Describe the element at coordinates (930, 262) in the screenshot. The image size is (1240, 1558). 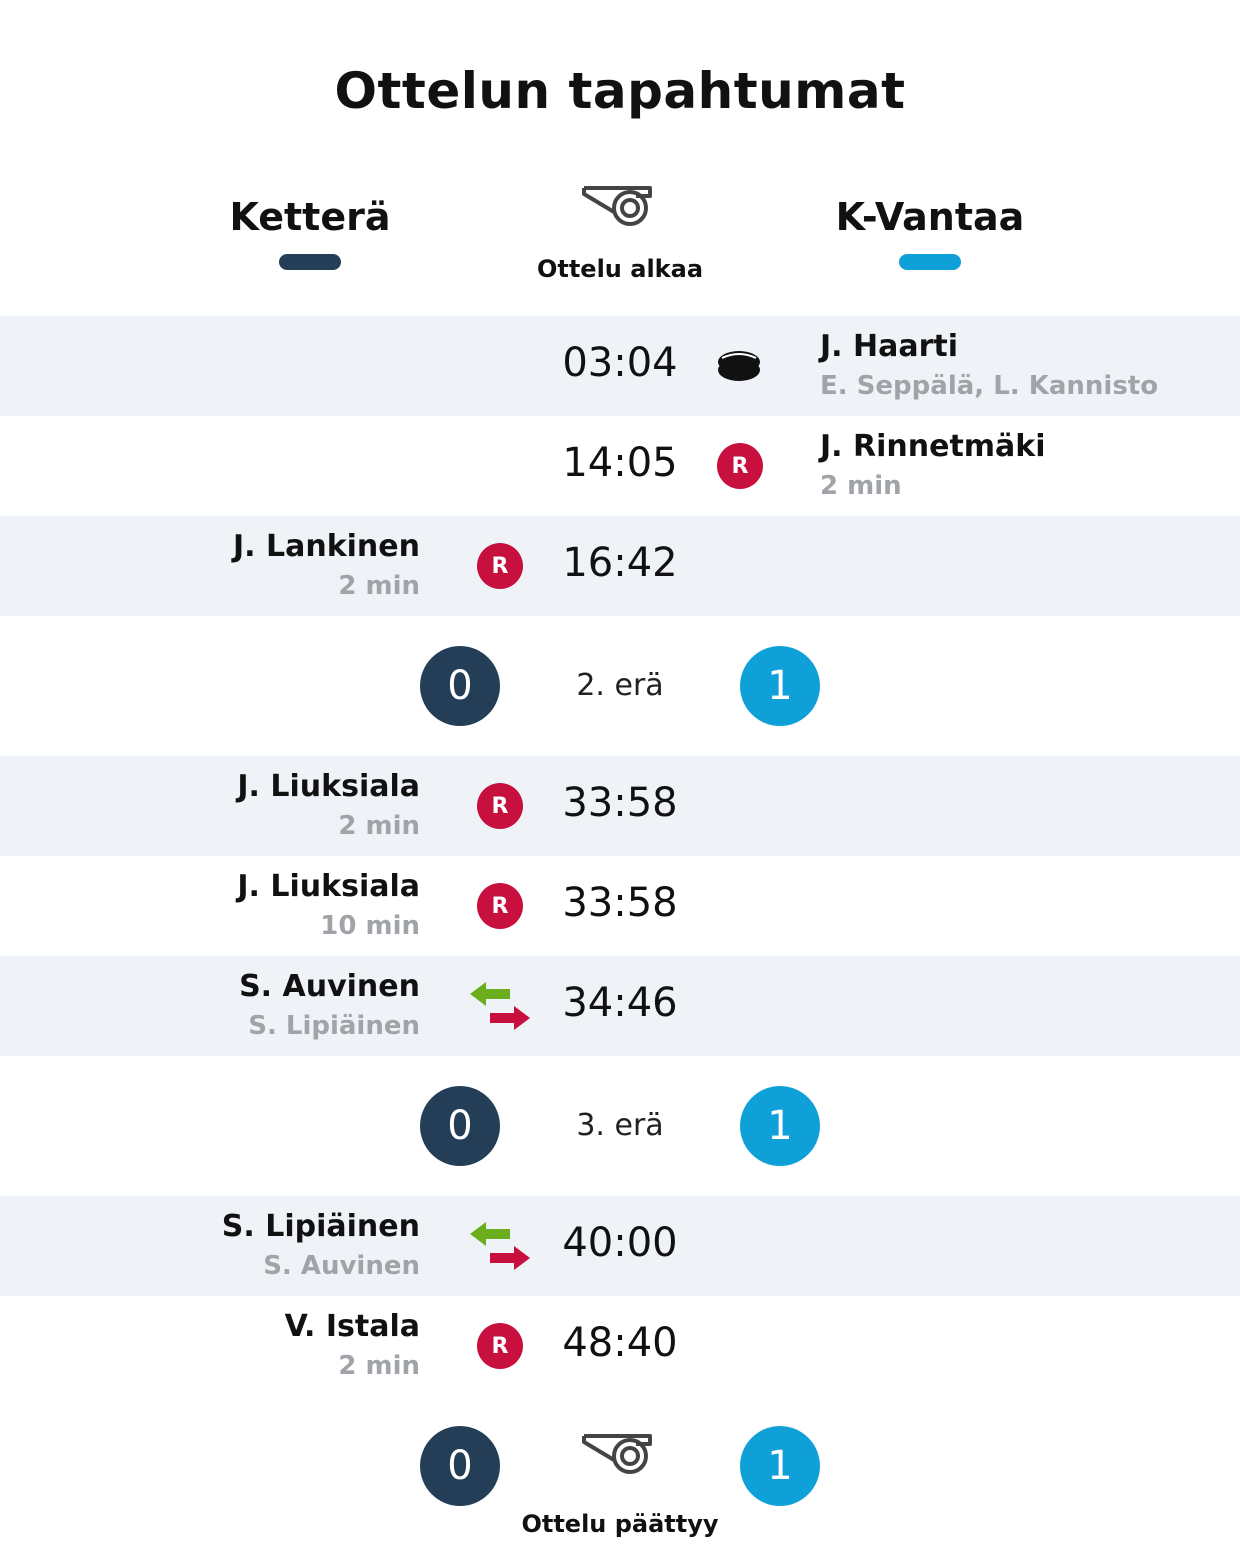
I see `away-team-color-bar` at that location.